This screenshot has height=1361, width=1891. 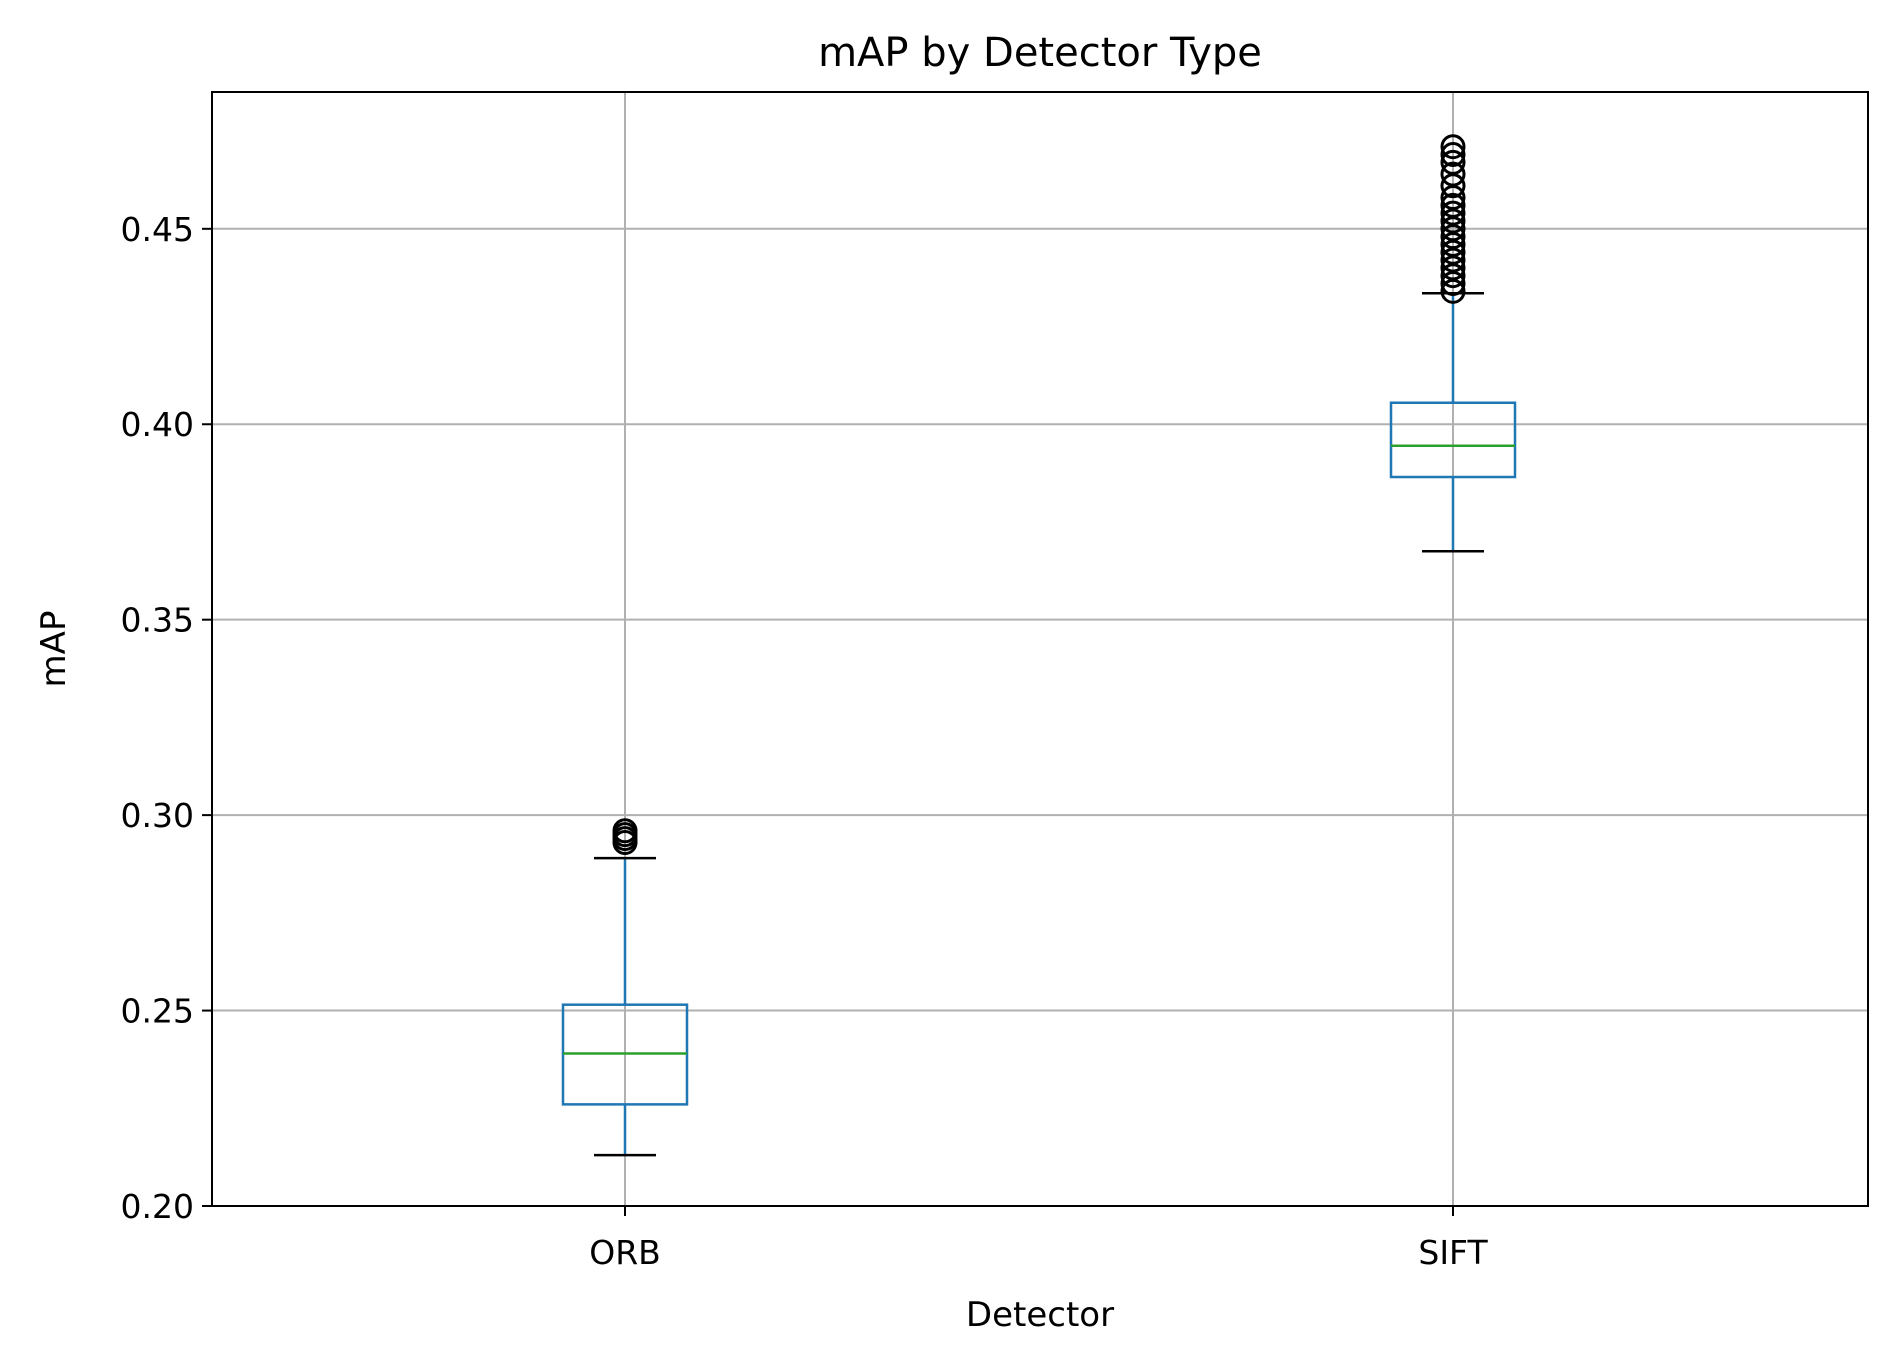 What do you see at coordinates (1040, 1315) in the screenshot?
I see `x-axis-label: Detector` at bounding box center [1040, 1315].